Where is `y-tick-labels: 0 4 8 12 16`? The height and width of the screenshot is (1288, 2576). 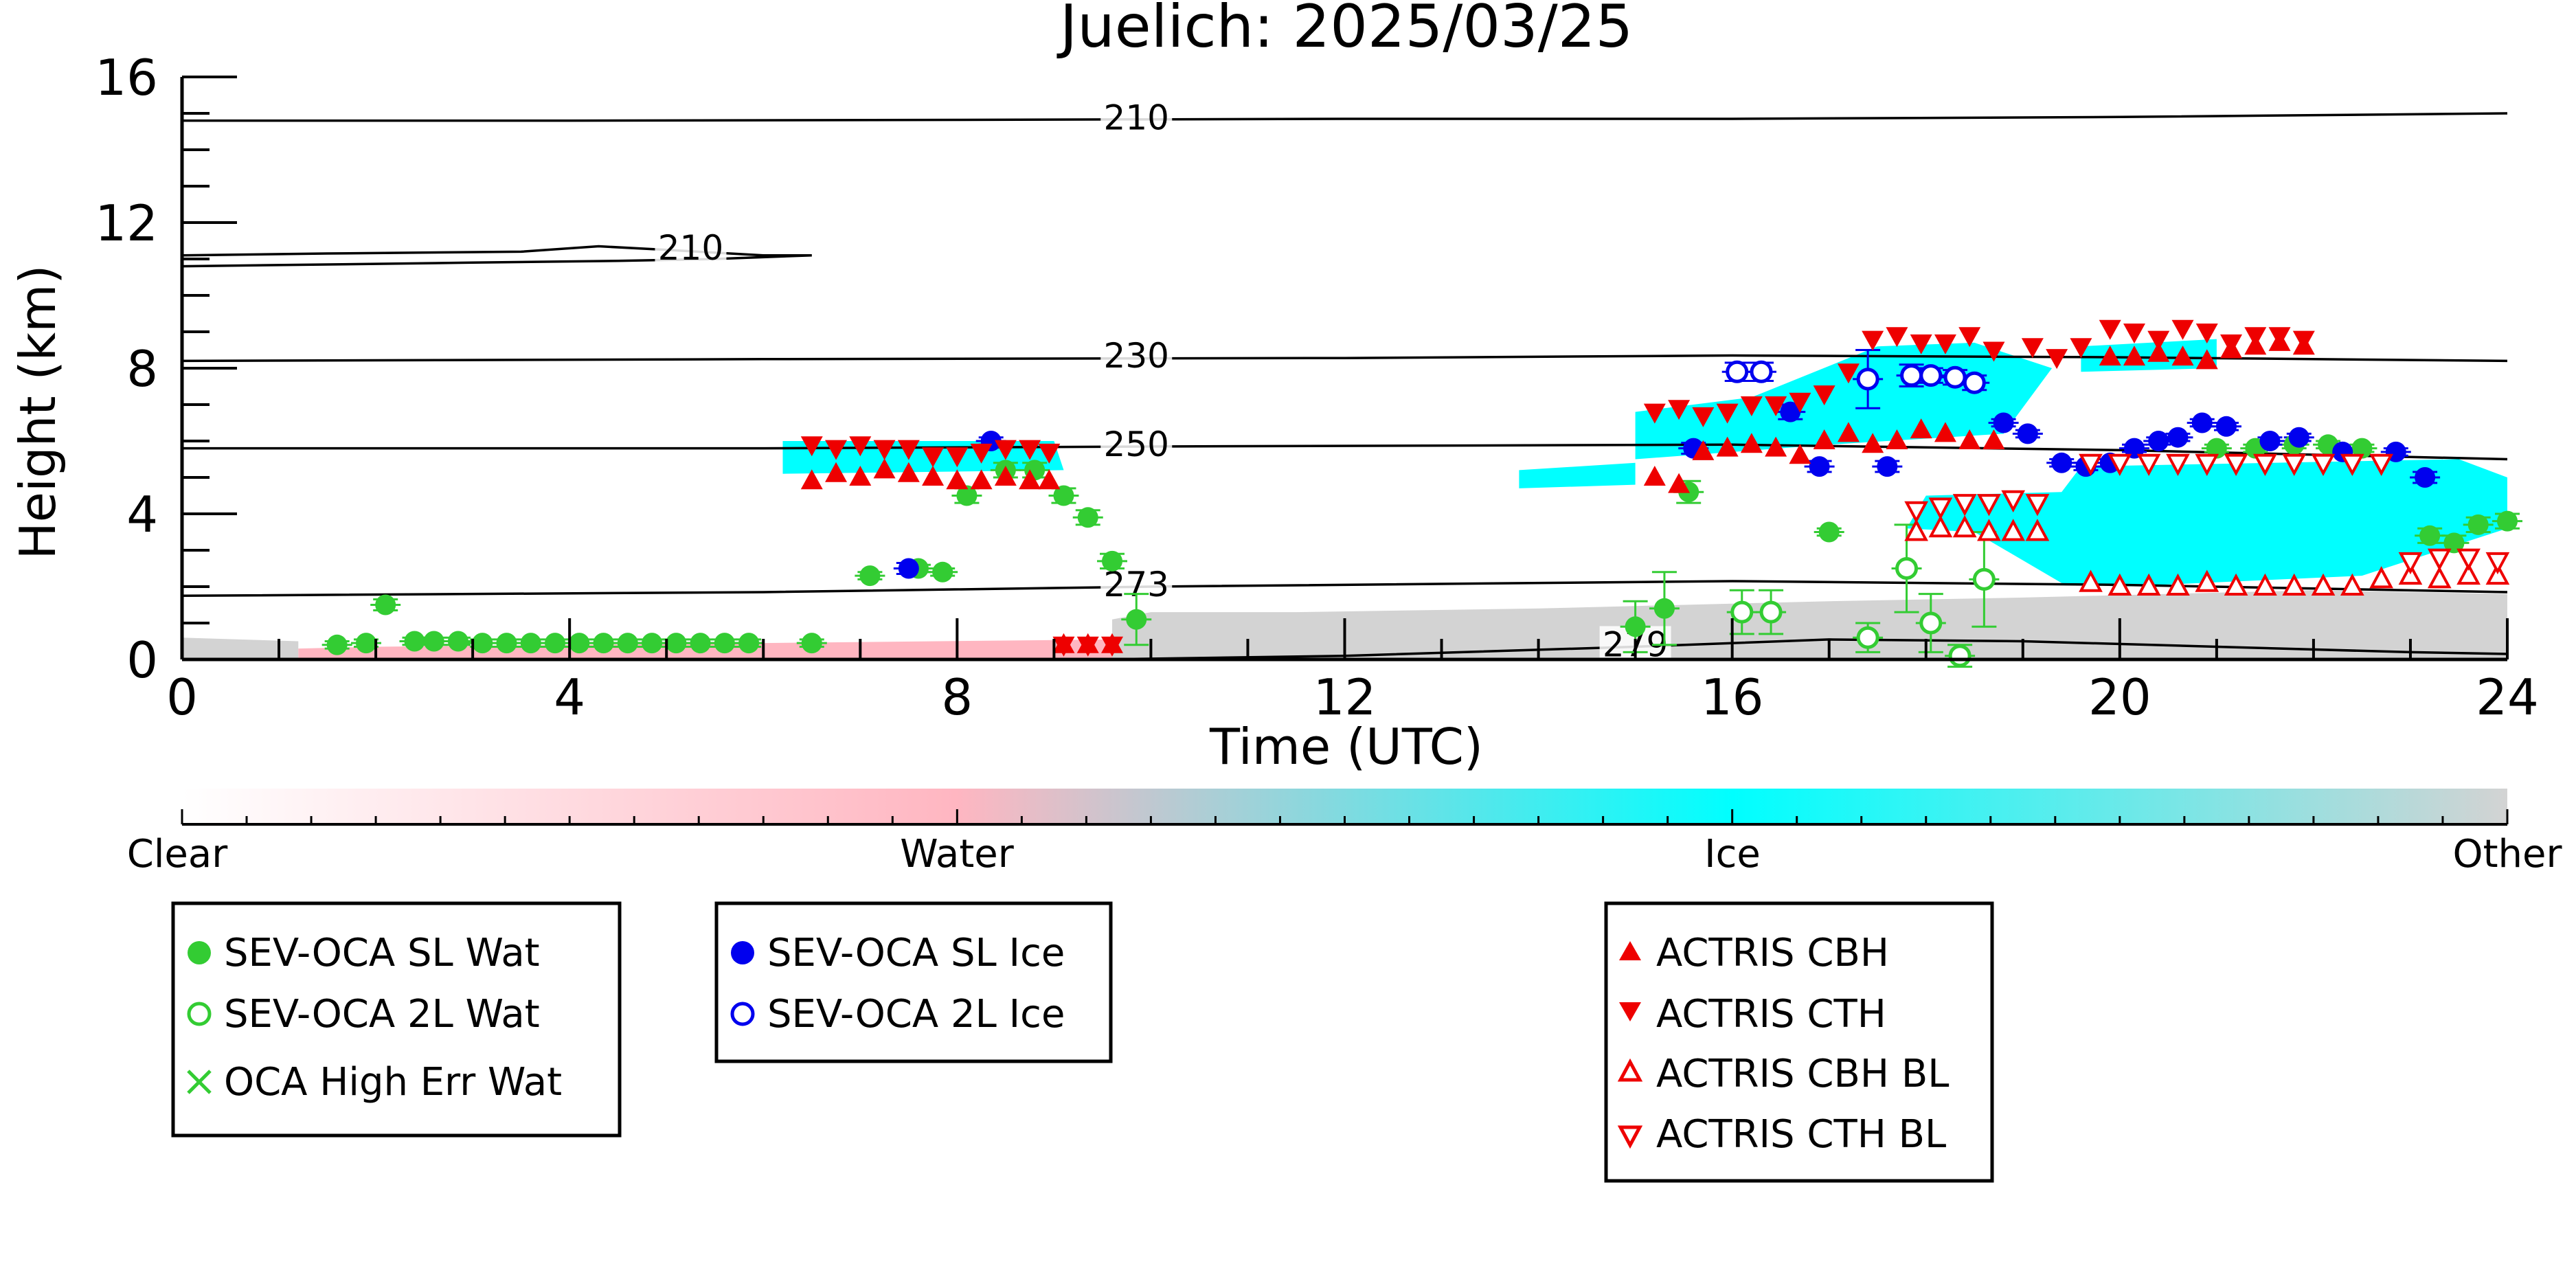 y-tick-labels: 0 4 8 12 16 is located at coordinates (126, 369).